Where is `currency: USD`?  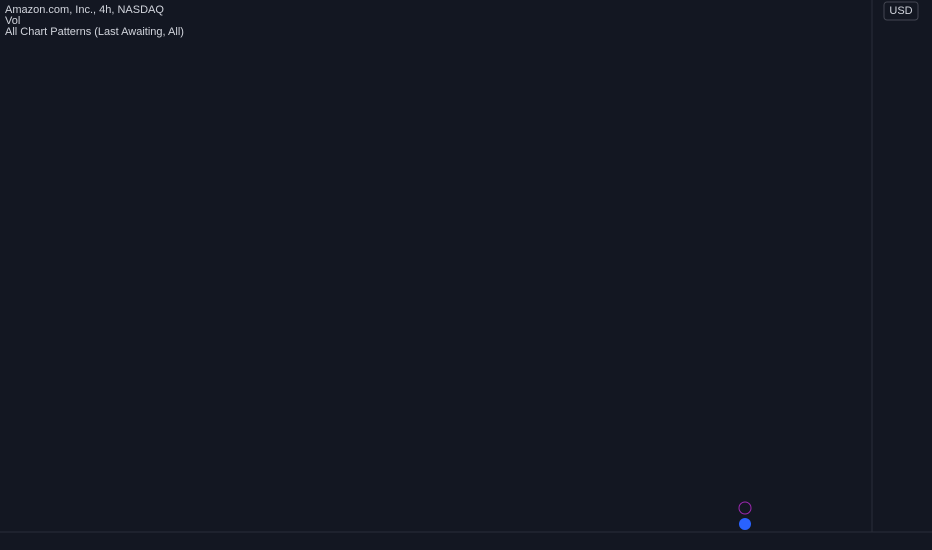 currency: USD is located at coordinates (900, 11).